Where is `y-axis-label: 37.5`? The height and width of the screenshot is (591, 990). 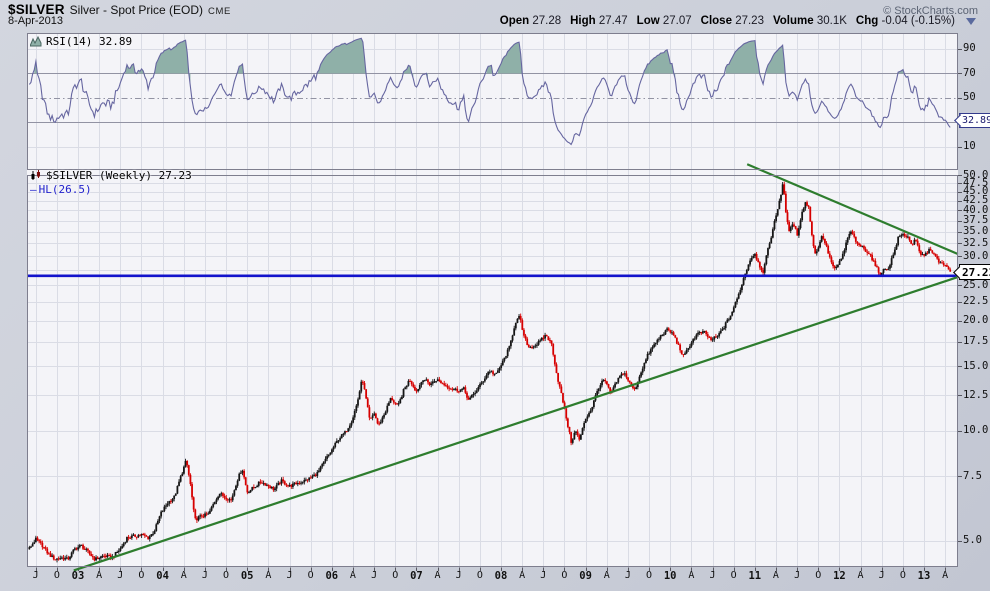 y-axis-label: 37.5 is located at coordinates (976, 220).